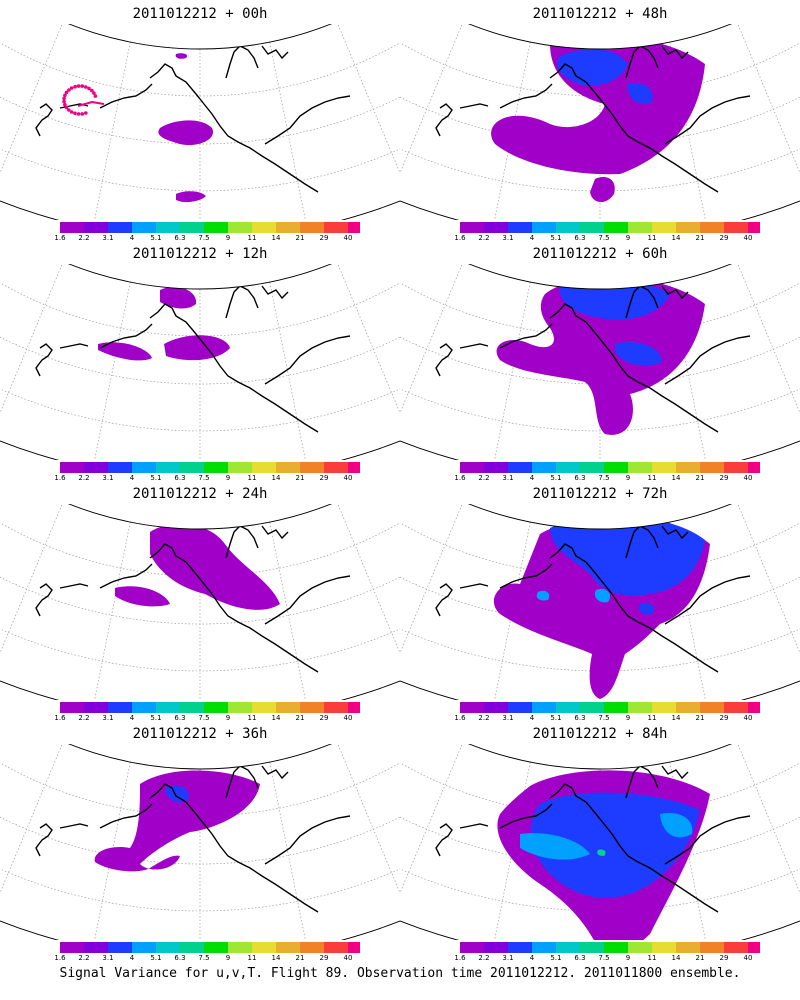 The height and width of the screenshot is (1000, 800). I want to click on coastline, so click(593, 599).